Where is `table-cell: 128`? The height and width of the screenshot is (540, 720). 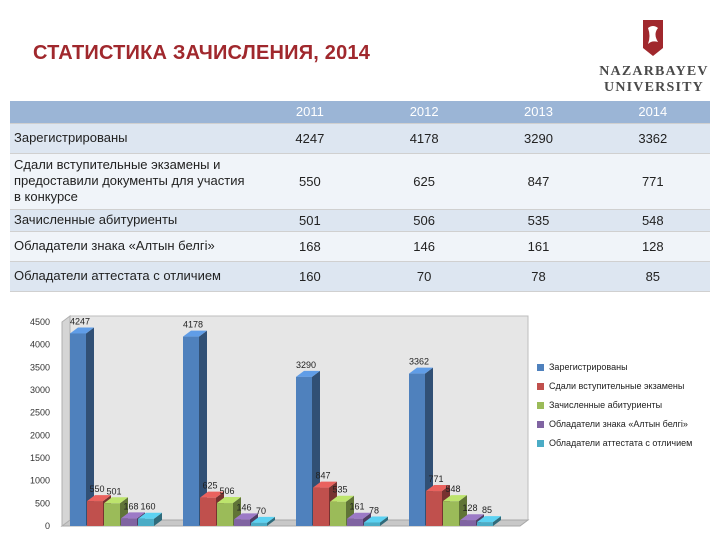 table-cell: 128 is located at coordinates (652, 246).